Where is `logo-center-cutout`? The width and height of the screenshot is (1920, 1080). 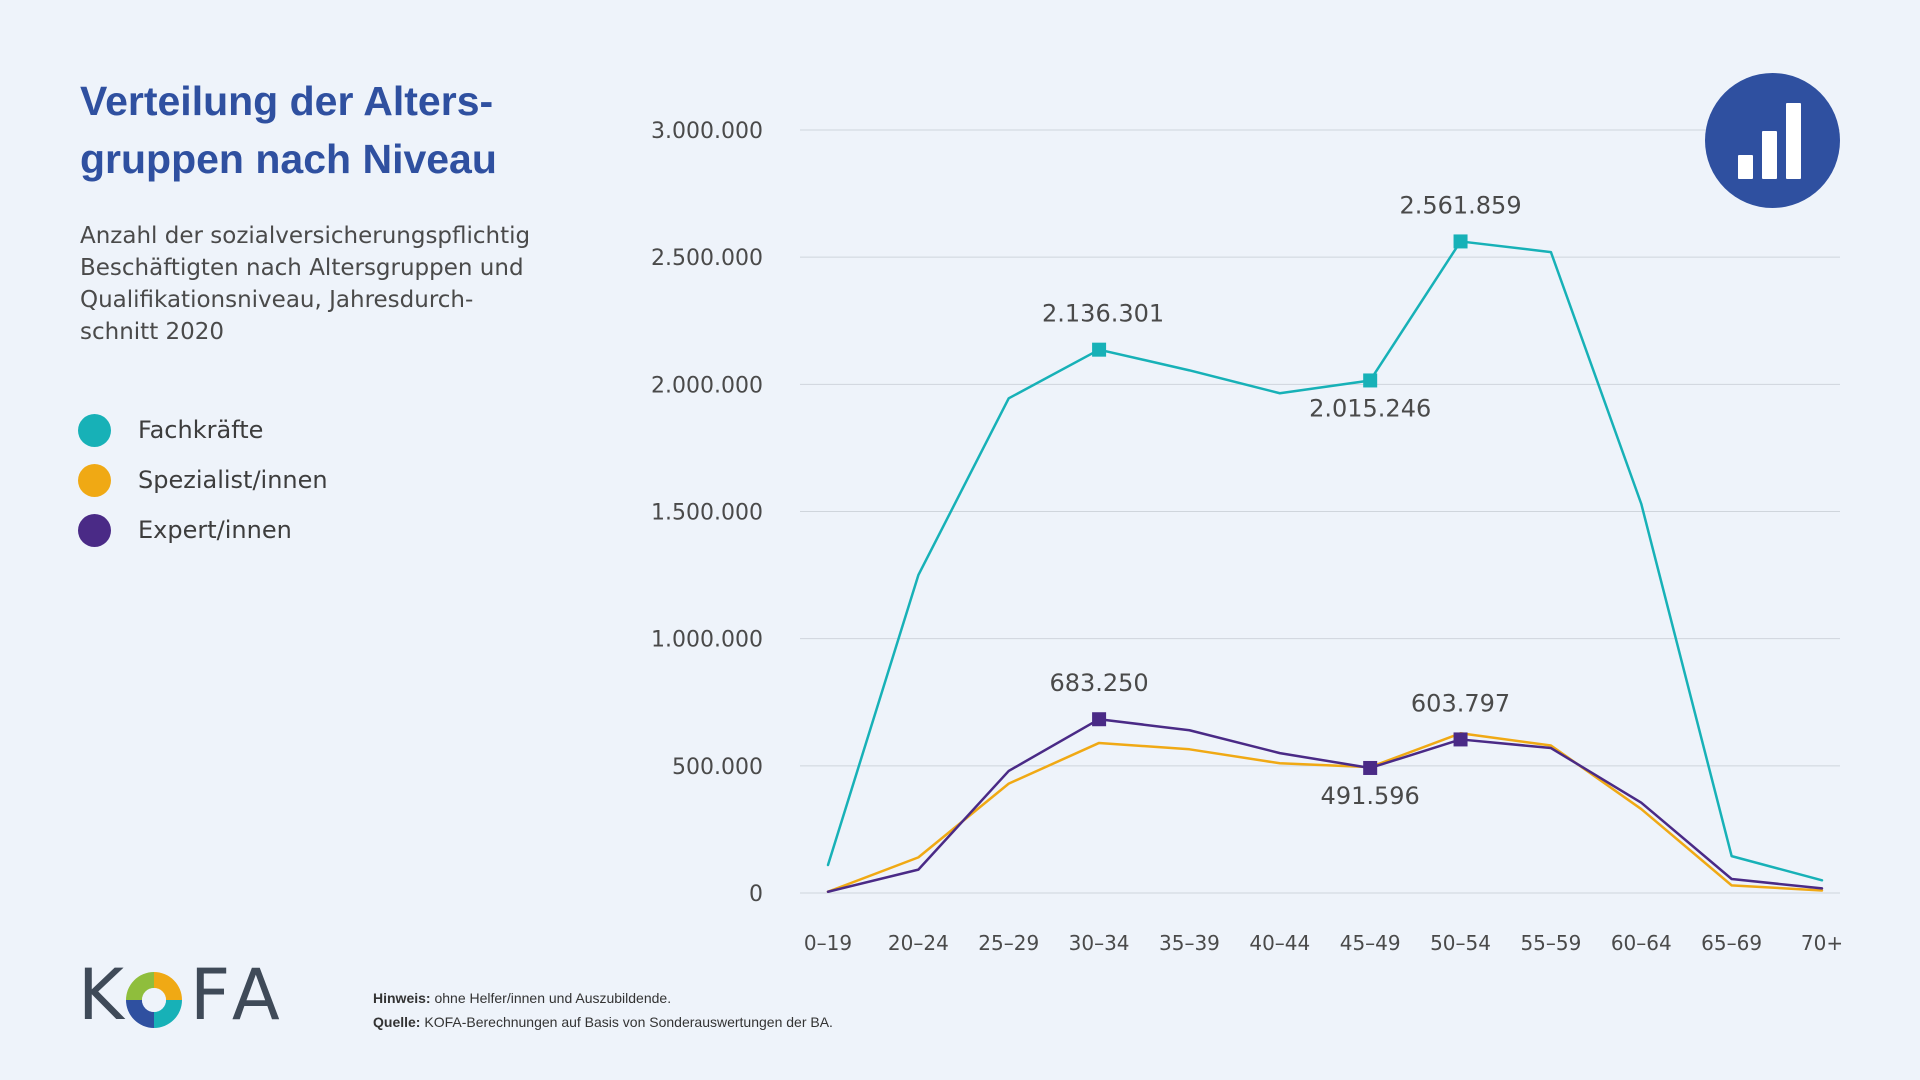 logo-center-cutout is located at coordinates (154, 1000).